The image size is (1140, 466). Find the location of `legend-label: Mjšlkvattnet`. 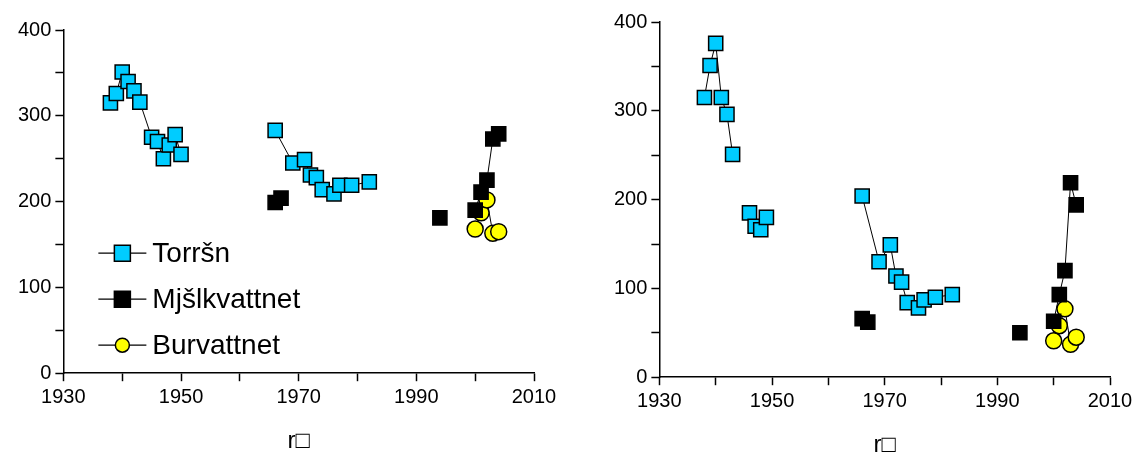

legend-label: Mjšlkvattnet is located at coordinates (226, 298).